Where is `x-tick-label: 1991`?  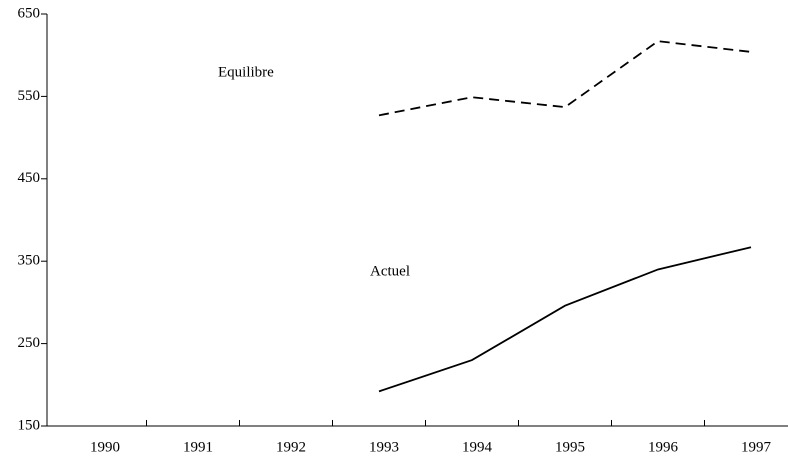
x-tick-label: 1991 is located at coordinates (198, 447).